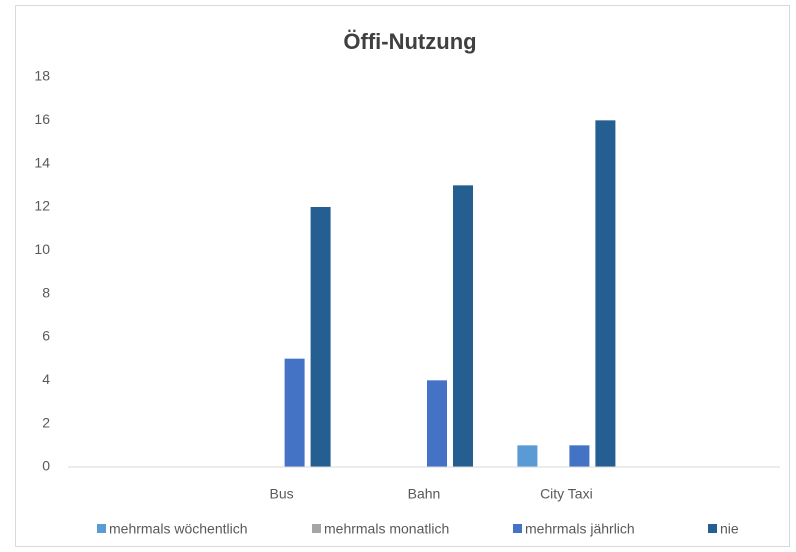 Image resolution: width=796 pixels, height=552 pixels. What do you see at coordinates (424, 494) in the screenshot?
I see `x-tick-label: Bahn` at bounding box center [424, 494].